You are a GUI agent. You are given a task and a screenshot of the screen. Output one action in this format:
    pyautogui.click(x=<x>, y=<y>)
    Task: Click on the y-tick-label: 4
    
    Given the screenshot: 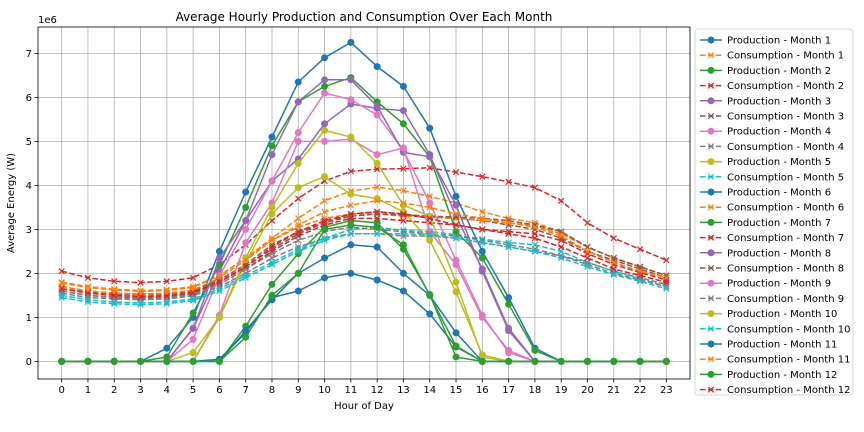 What is the action you would take?
    pyautogui.click(x=29, y=186)
    